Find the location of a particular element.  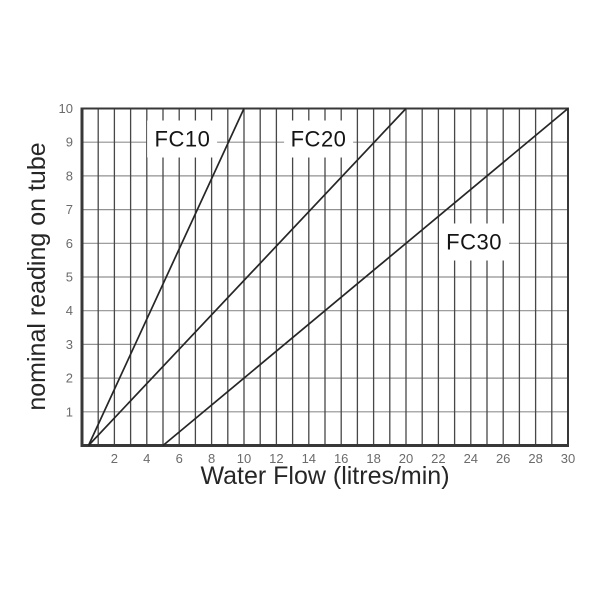

svg-text: 22 is located at coordinates (438, 458).